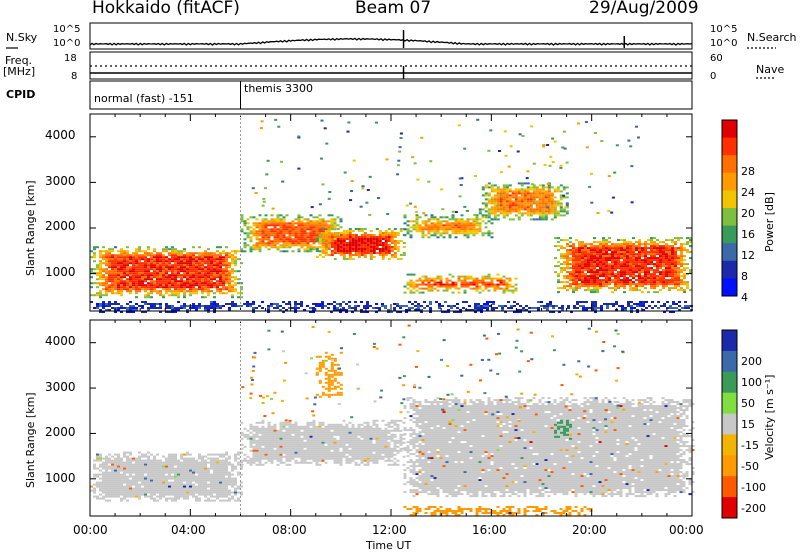  I want to click on power-cbar-tick-20: 20, so click(748, 213).